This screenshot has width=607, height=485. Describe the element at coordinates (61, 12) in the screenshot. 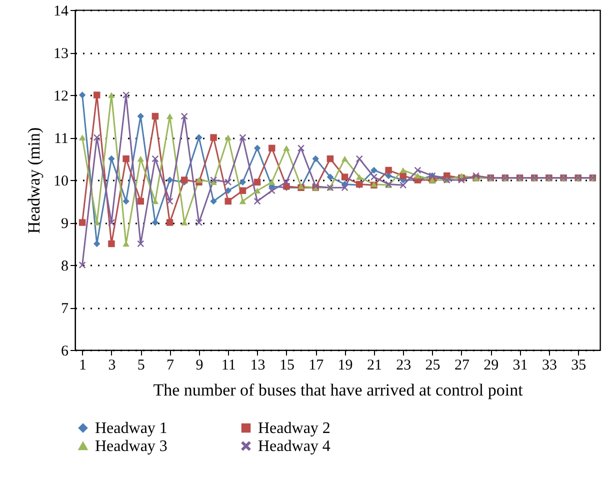

I see `y-tick-label: 14` at that location.